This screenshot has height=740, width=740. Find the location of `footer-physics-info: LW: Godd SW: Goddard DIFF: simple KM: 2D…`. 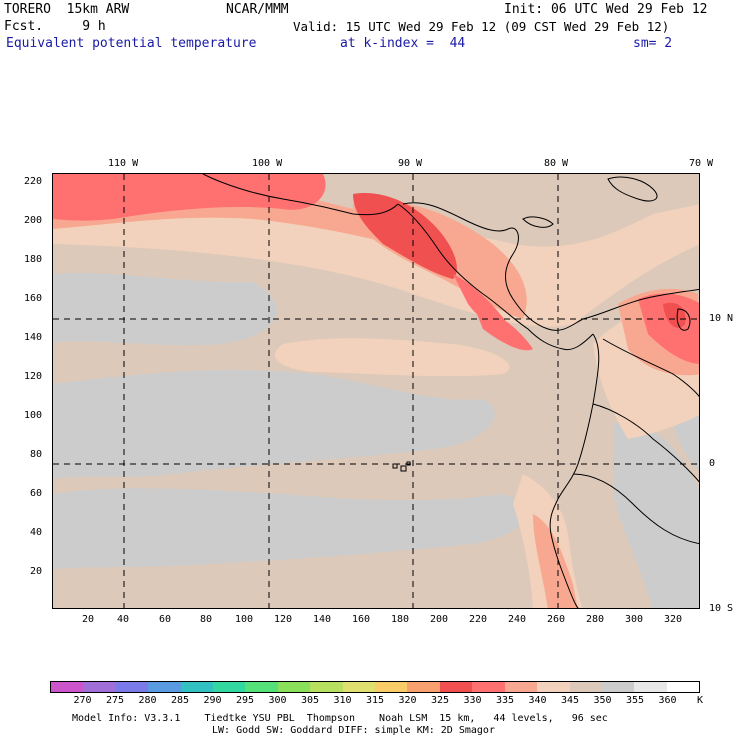

footer-physics-info: LW: Godd SW: Goddard DIFF: simple KM: 2D… is located at coordinates (353, 730).